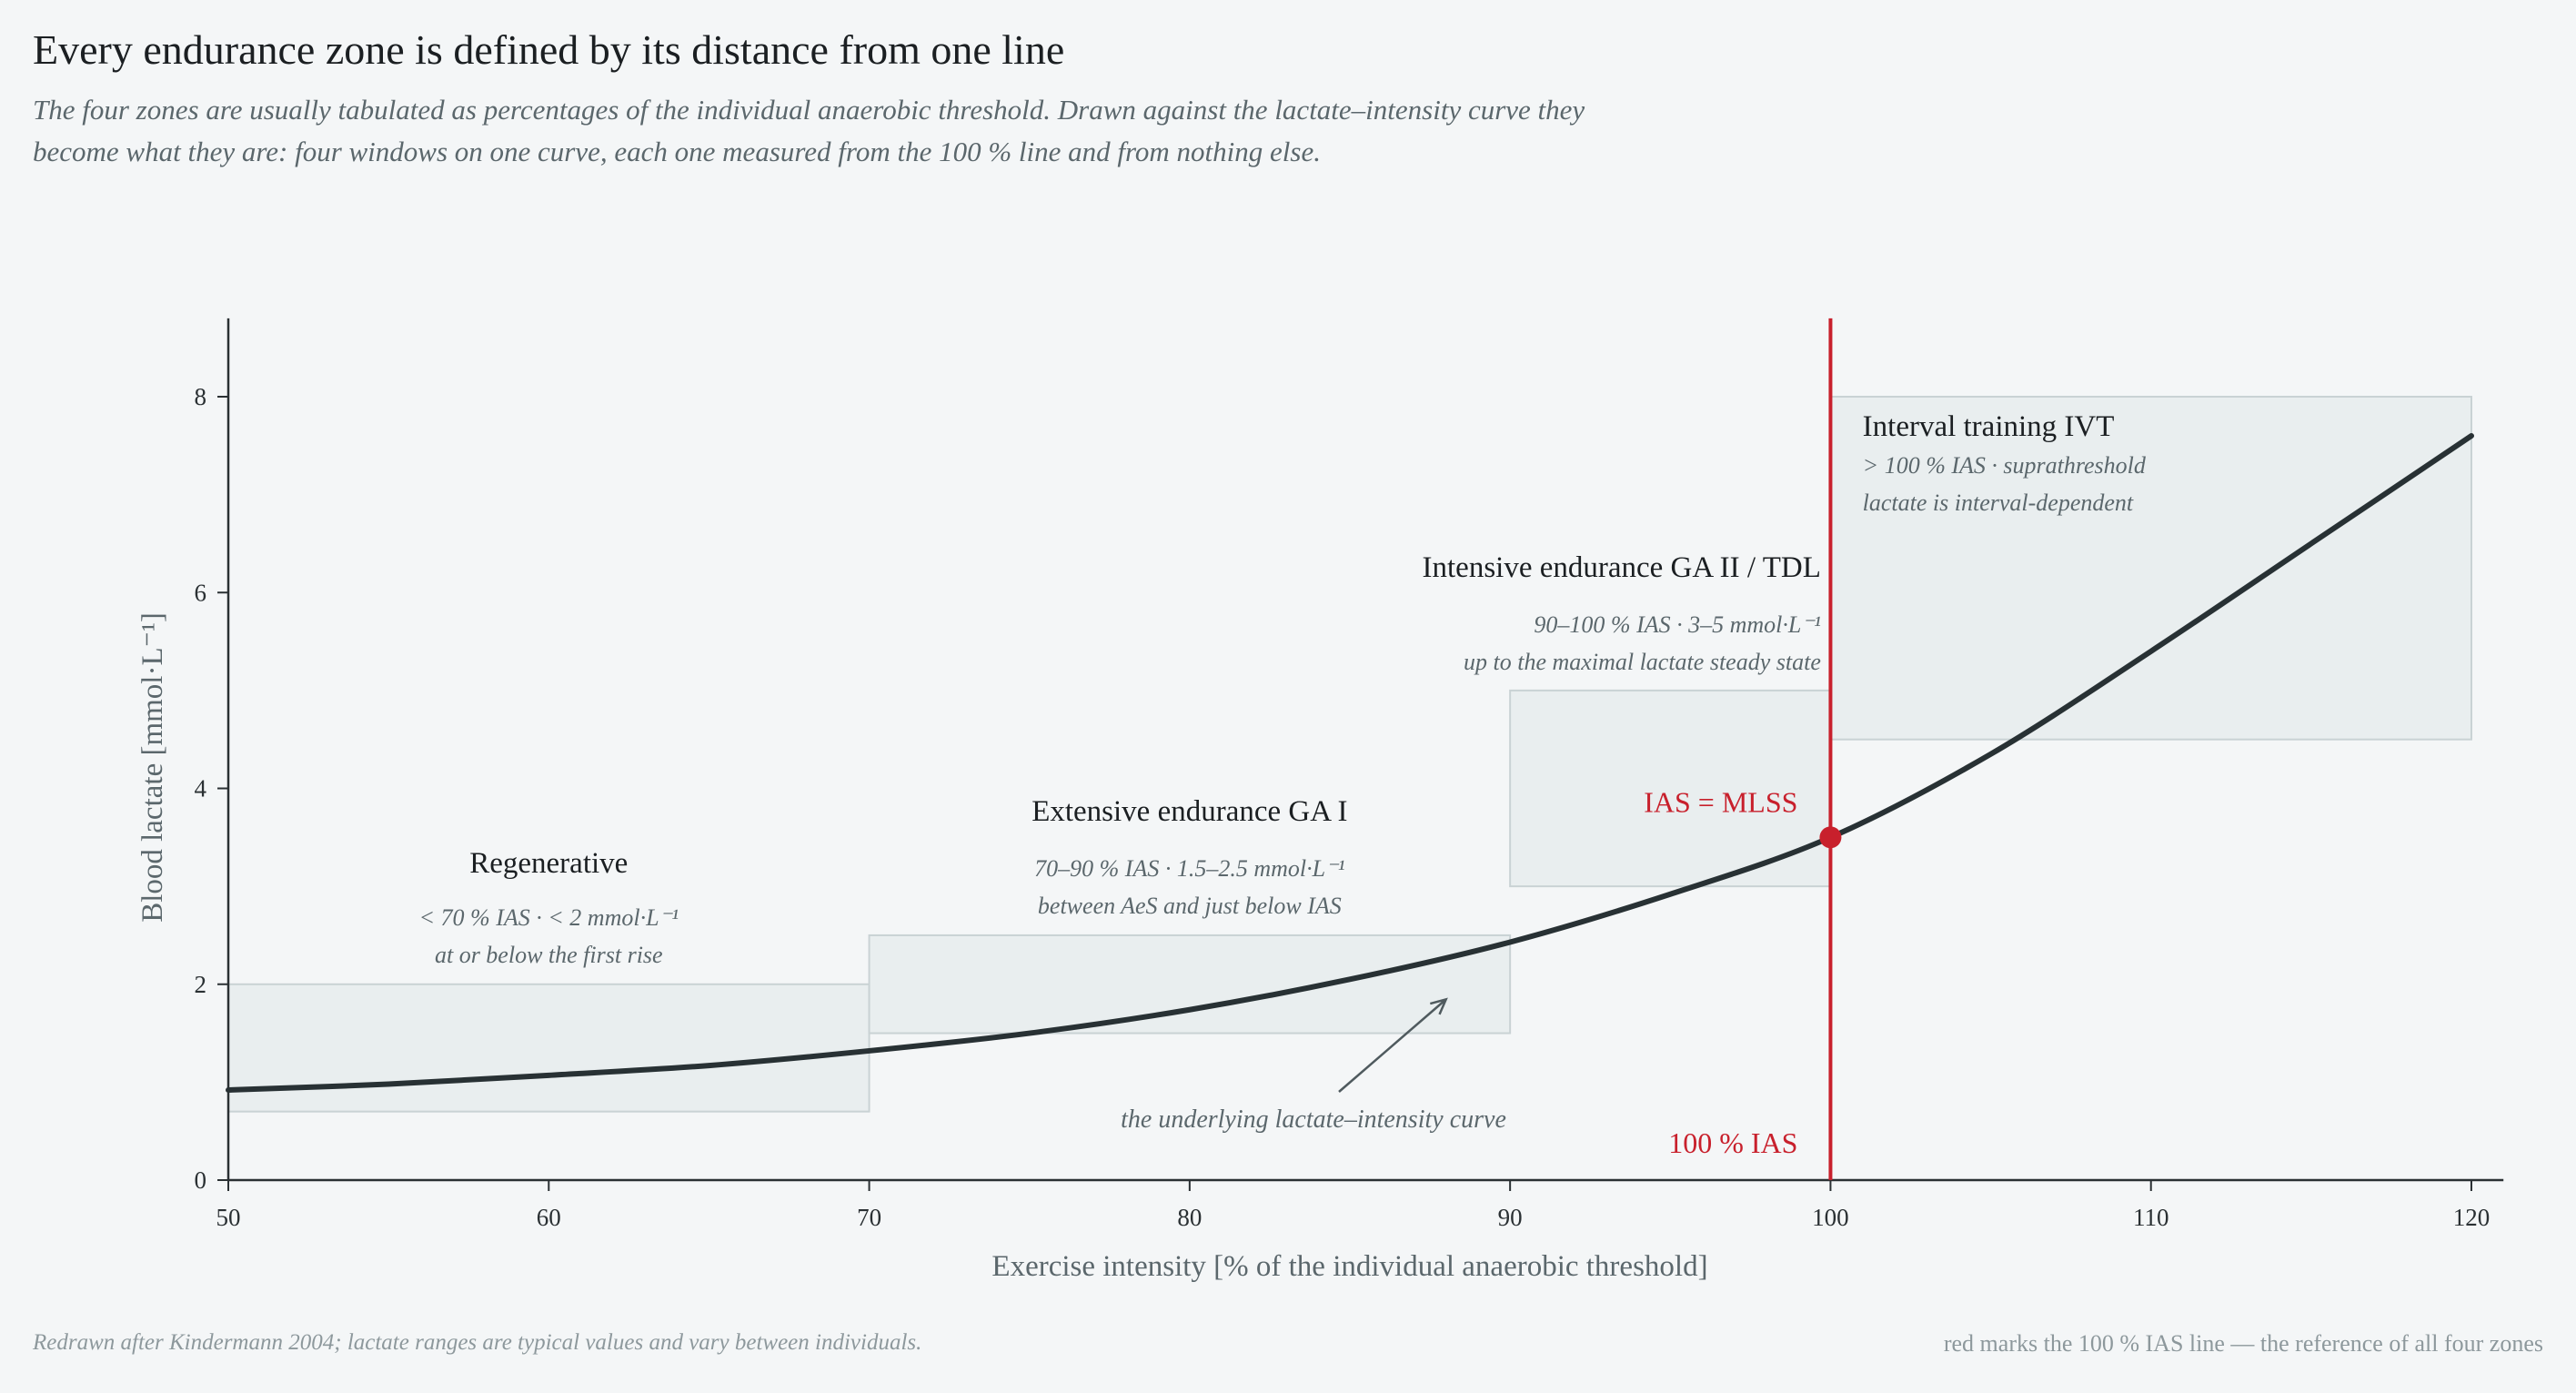 This screenshot has height=1393, width=2576. Describe the element at coordinates (2005, 465) in the screenshot. I see `zone-detail-4: > 100 % IAS · suprathreshold` at that location.